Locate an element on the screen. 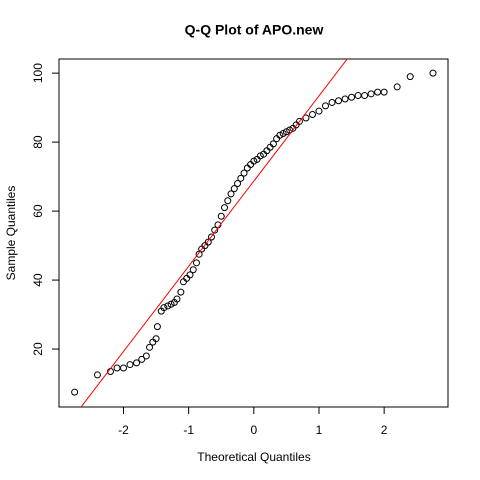 This screenshot has height=480, width=480. y-tick-label: 40 is located at coordinates (38, 280).